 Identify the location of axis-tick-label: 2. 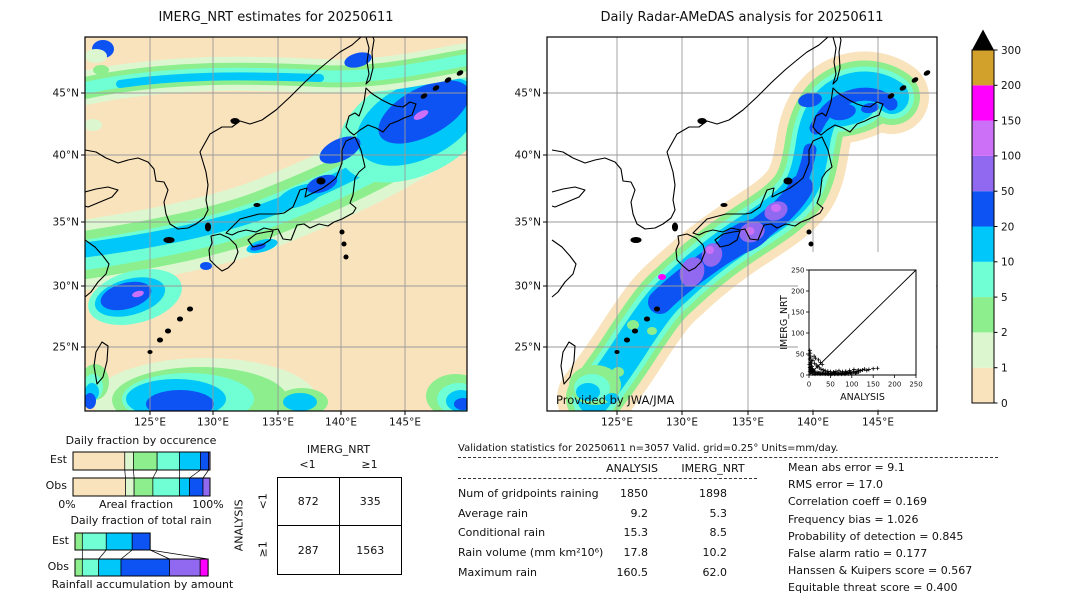
(1004, 333).